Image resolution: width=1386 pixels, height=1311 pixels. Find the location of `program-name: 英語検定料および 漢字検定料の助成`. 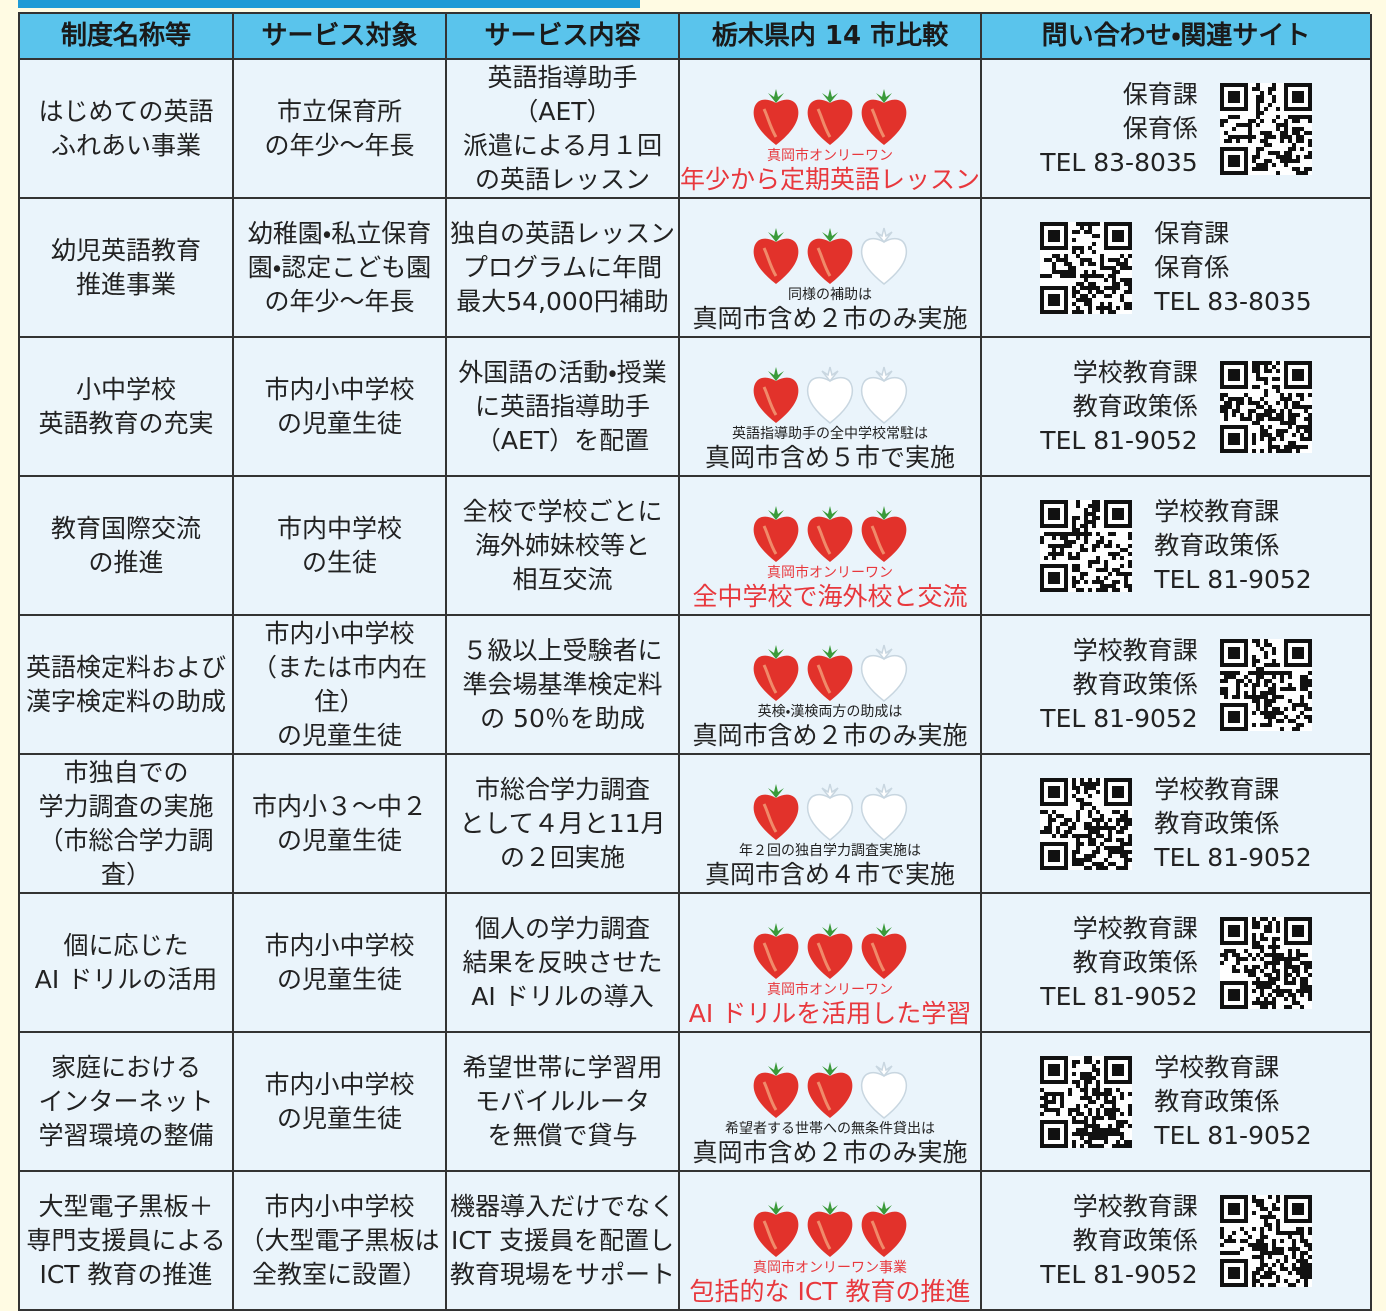

program-name: 英語検定料および 漢字検定料の助成 is located at coordinates (127, 685).